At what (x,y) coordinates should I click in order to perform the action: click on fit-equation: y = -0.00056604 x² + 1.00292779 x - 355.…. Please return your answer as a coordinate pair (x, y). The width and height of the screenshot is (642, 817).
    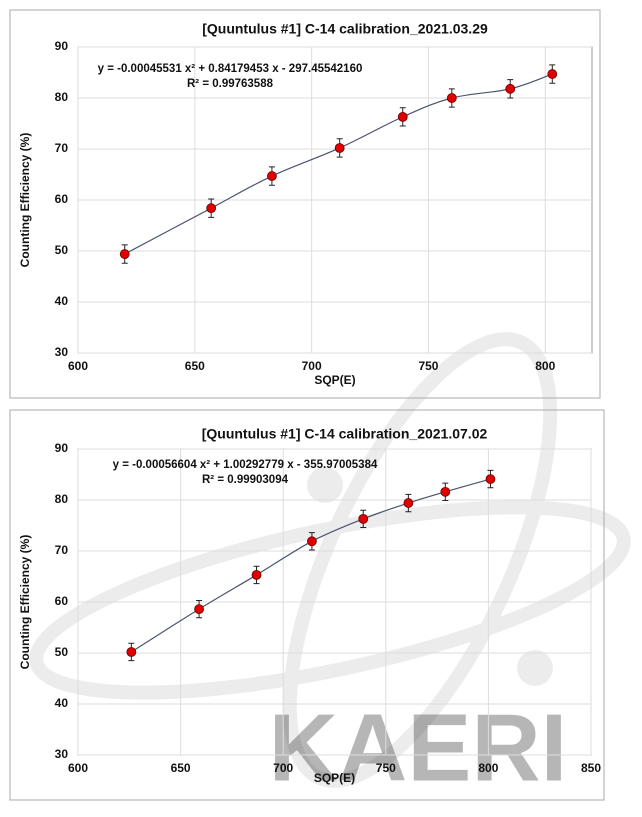
    Looking at the image, I should click on (245, 465).